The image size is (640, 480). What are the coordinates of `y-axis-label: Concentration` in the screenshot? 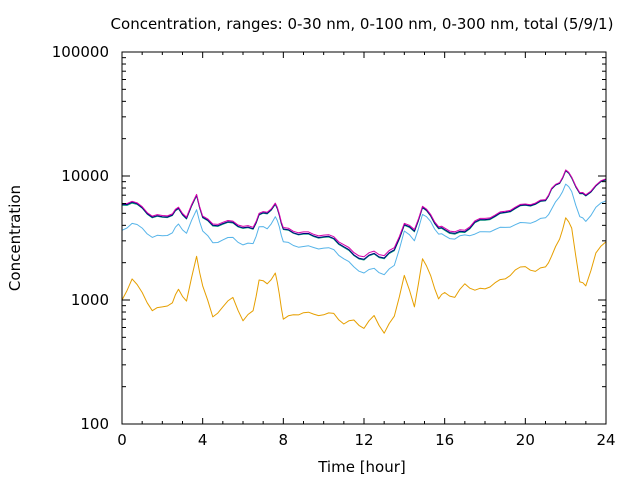 It's located at (15, 238).